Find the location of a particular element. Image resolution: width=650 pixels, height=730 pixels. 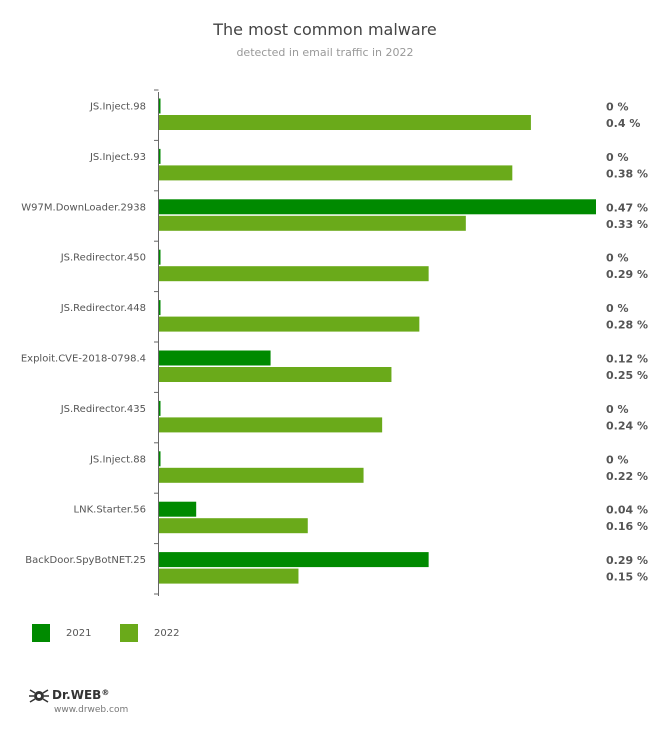

legend-item-2021: 2021 is located at coordinates (61, 633).